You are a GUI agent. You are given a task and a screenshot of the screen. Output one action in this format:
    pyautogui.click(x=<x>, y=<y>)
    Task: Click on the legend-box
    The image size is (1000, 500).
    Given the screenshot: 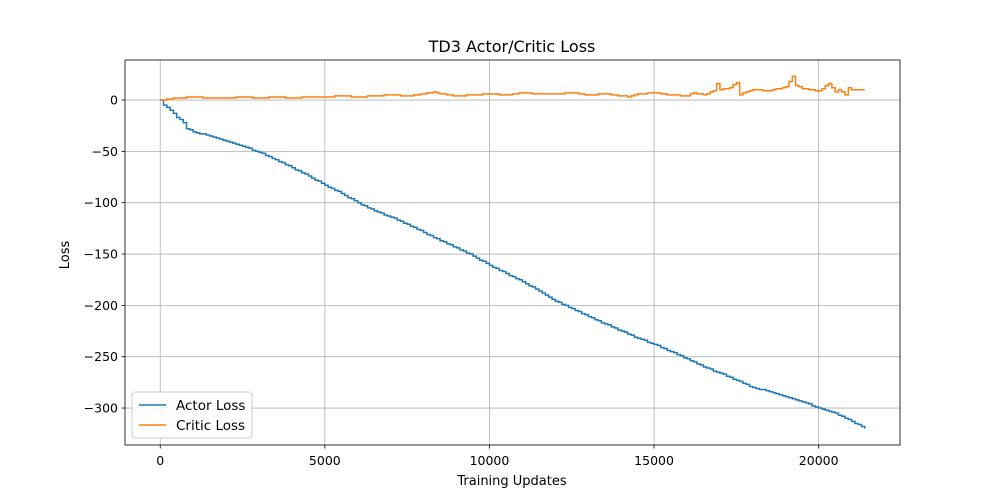 What is the action you would take?
    pyautogui.click(x=192, y=415)
    